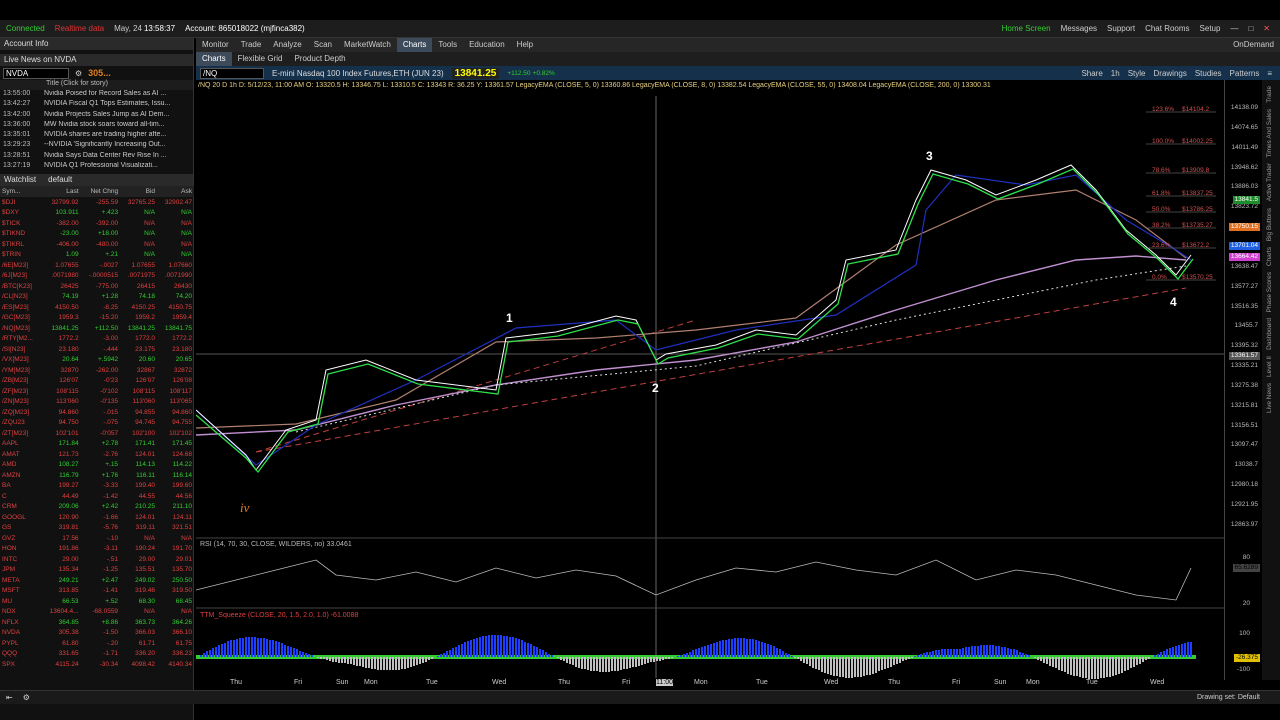  What do you see at coordinates (1121, 28) in the screenshot?
I see `support-button: Support` at bounding box center [1121, 28].